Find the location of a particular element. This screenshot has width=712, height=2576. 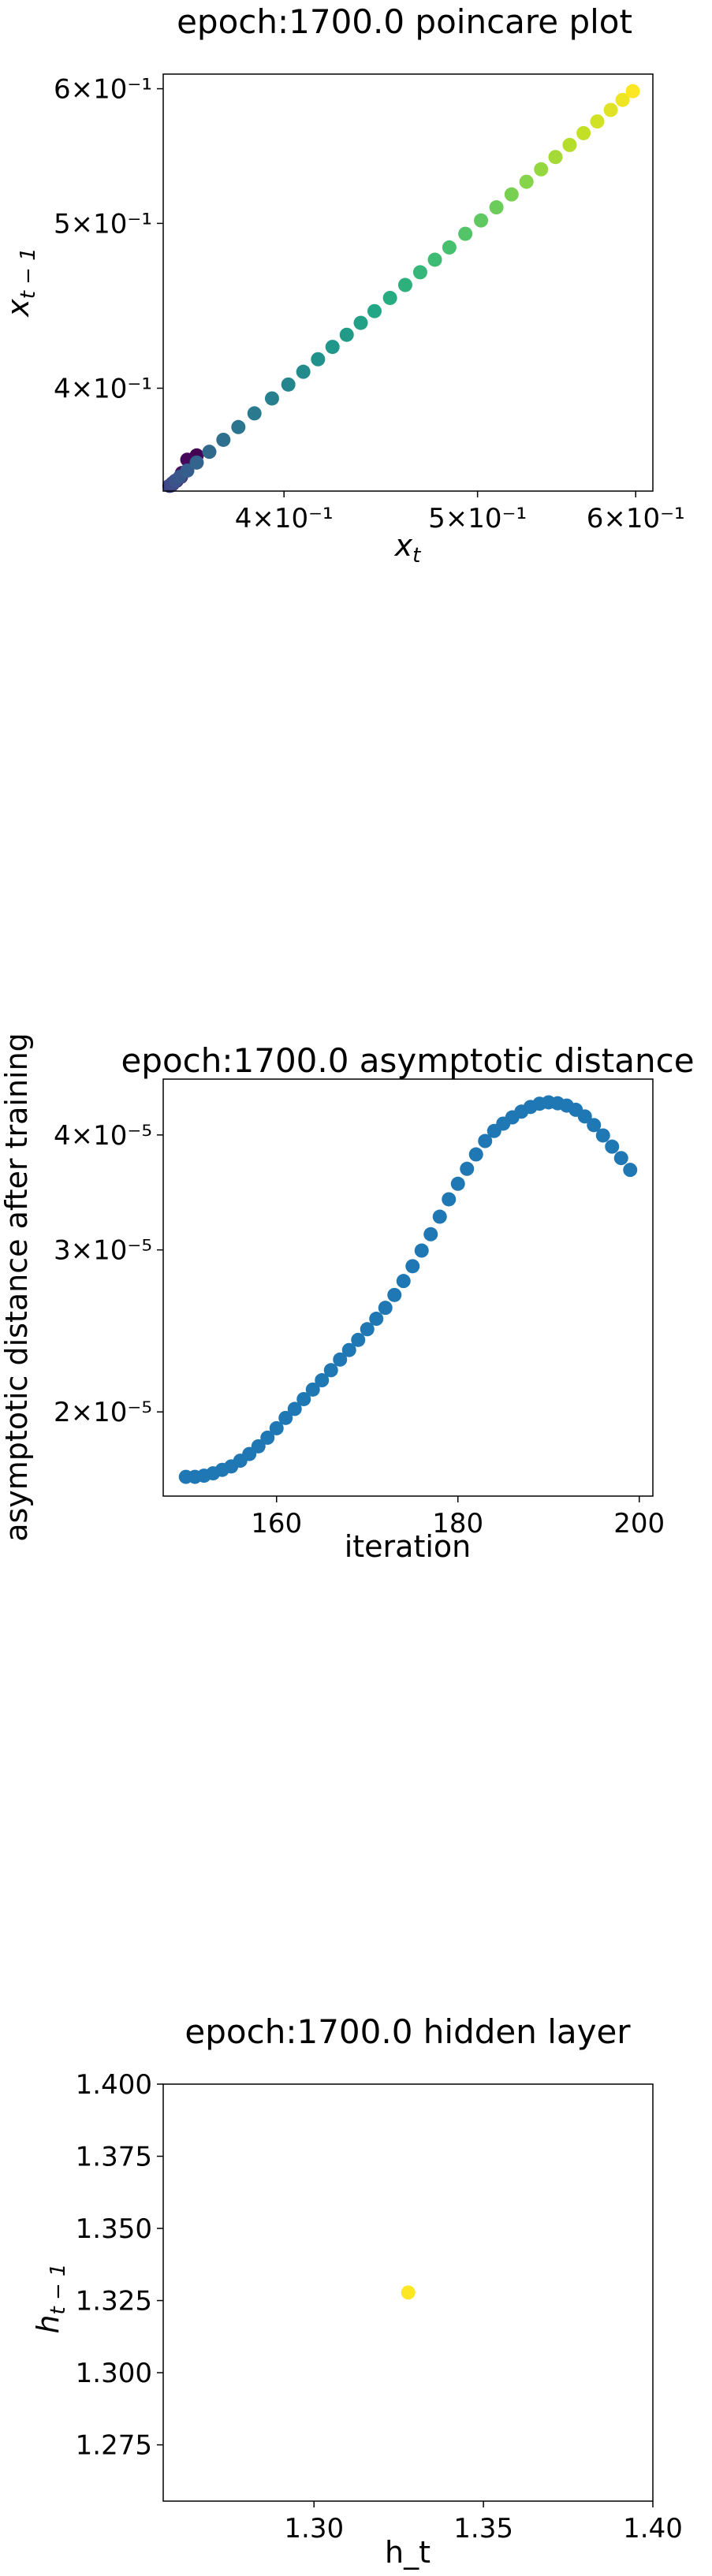

x-ticks: 160 180 200 is located at coordinates (458, 1517).